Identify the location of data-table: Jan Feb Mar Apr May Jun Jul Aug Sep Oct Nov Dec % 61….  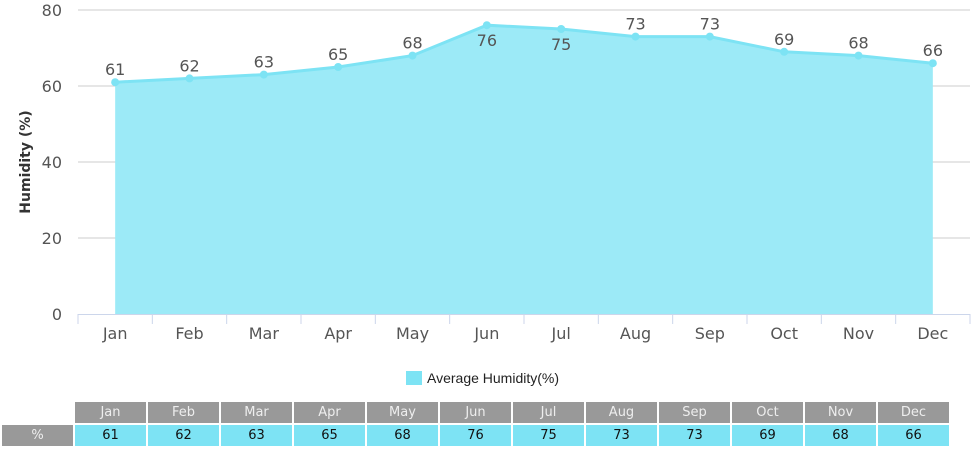
(475, 424).